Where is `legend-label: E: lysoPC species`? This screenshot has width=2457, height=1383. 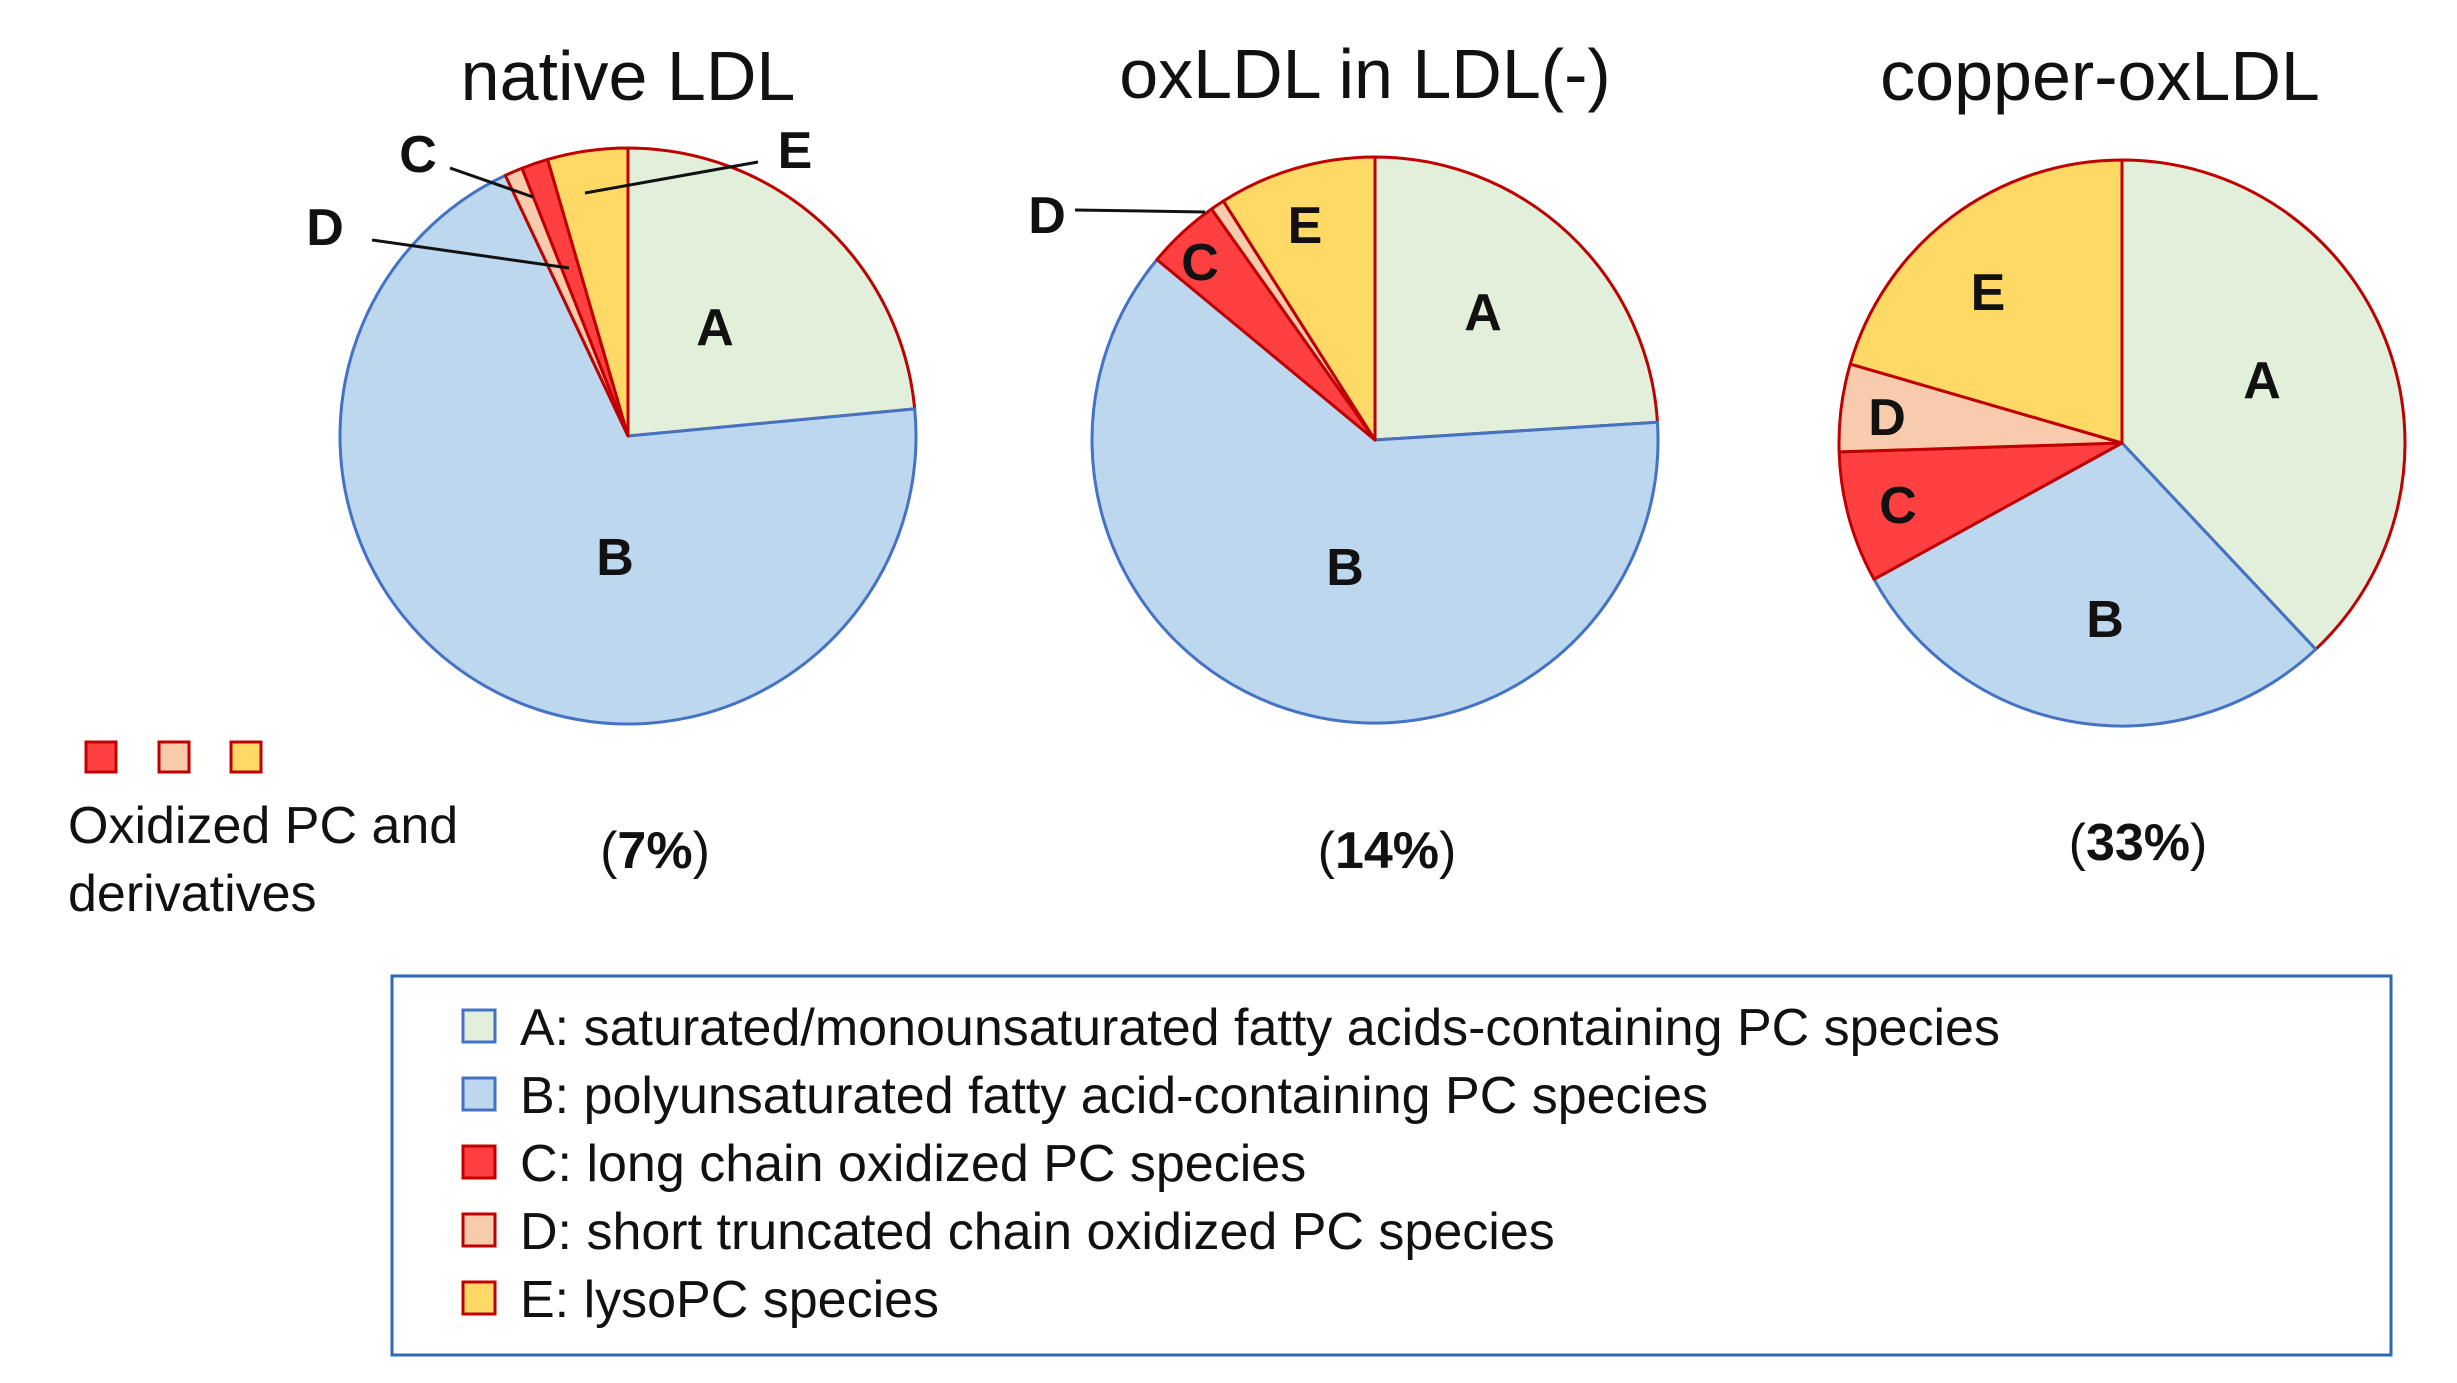 legend-label: E: lysoPC species is located at coordinates (729, 1300).